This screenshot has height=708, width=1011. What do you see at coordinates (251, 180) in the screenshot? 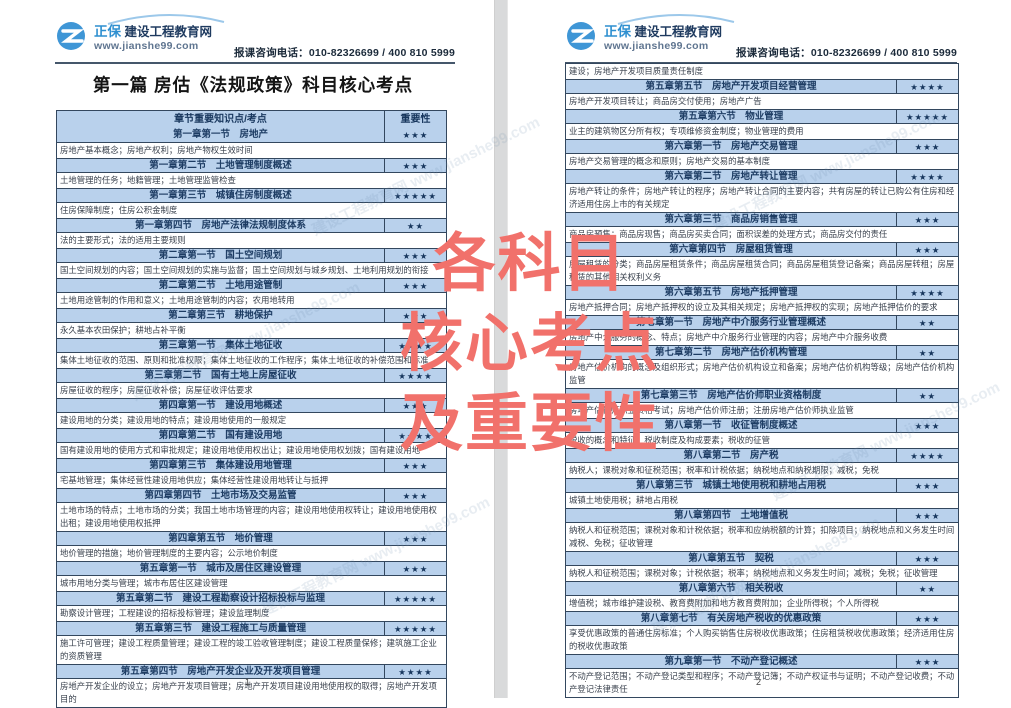
I see `content-row: 土地管理的任务；地籍管理；土地管理监管检查` at bounding box center [251, 180].